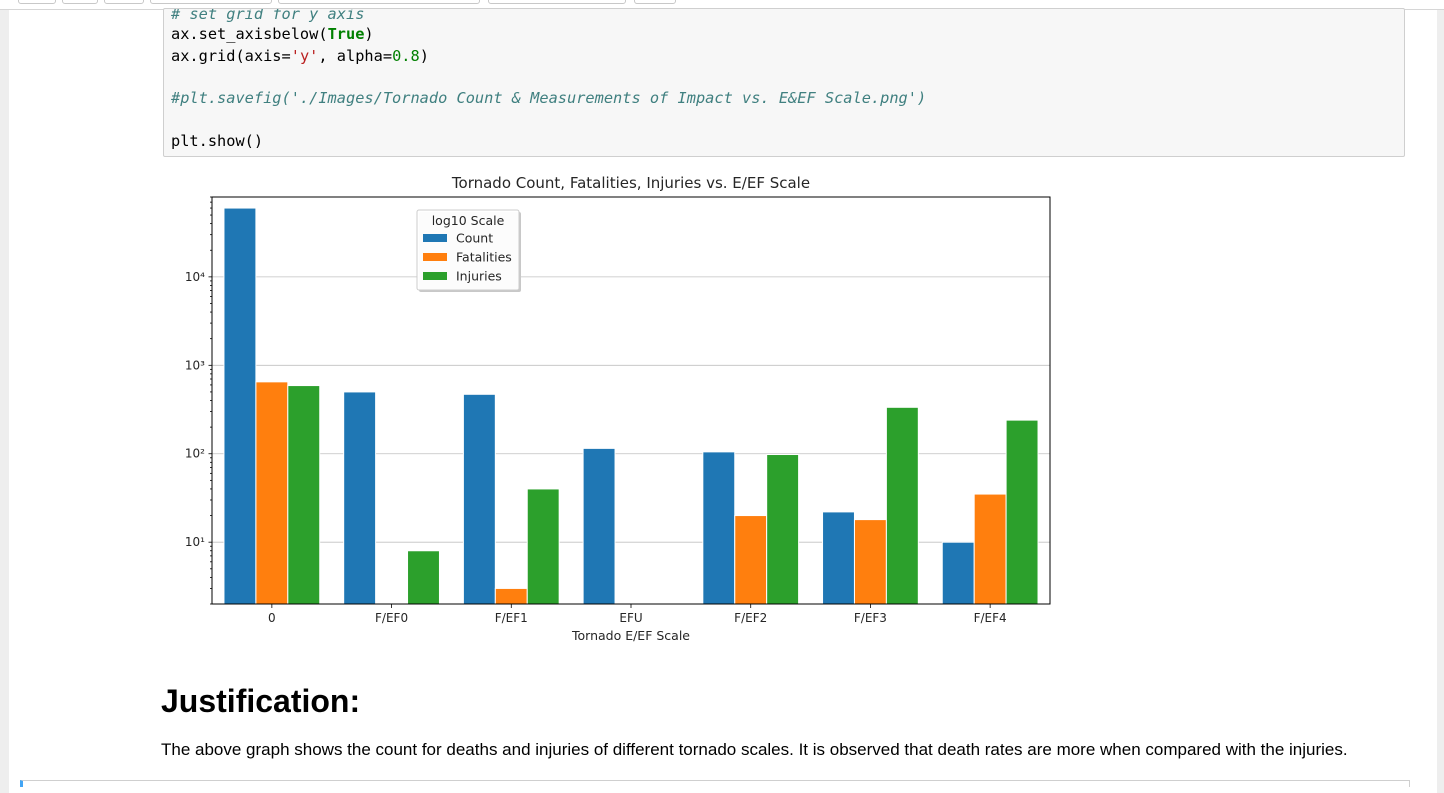 The image size is (1444, 793). Describe the element at coordinates (391, 618) in the screenshot. I see `x-tick-label: F/EF0` at that location.